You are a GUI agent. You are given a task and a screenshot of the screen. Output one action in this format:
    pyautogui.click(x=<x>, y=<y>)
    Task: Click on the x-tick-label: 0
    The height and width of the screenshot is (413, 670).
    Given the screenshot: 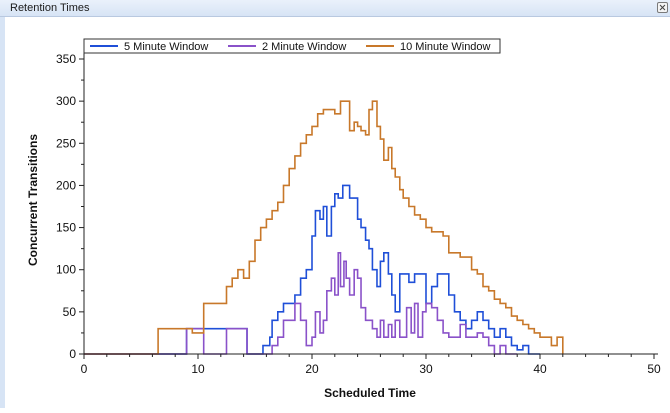 What is the action you would take?
    pyautogui.click(x=84, y=369)
    